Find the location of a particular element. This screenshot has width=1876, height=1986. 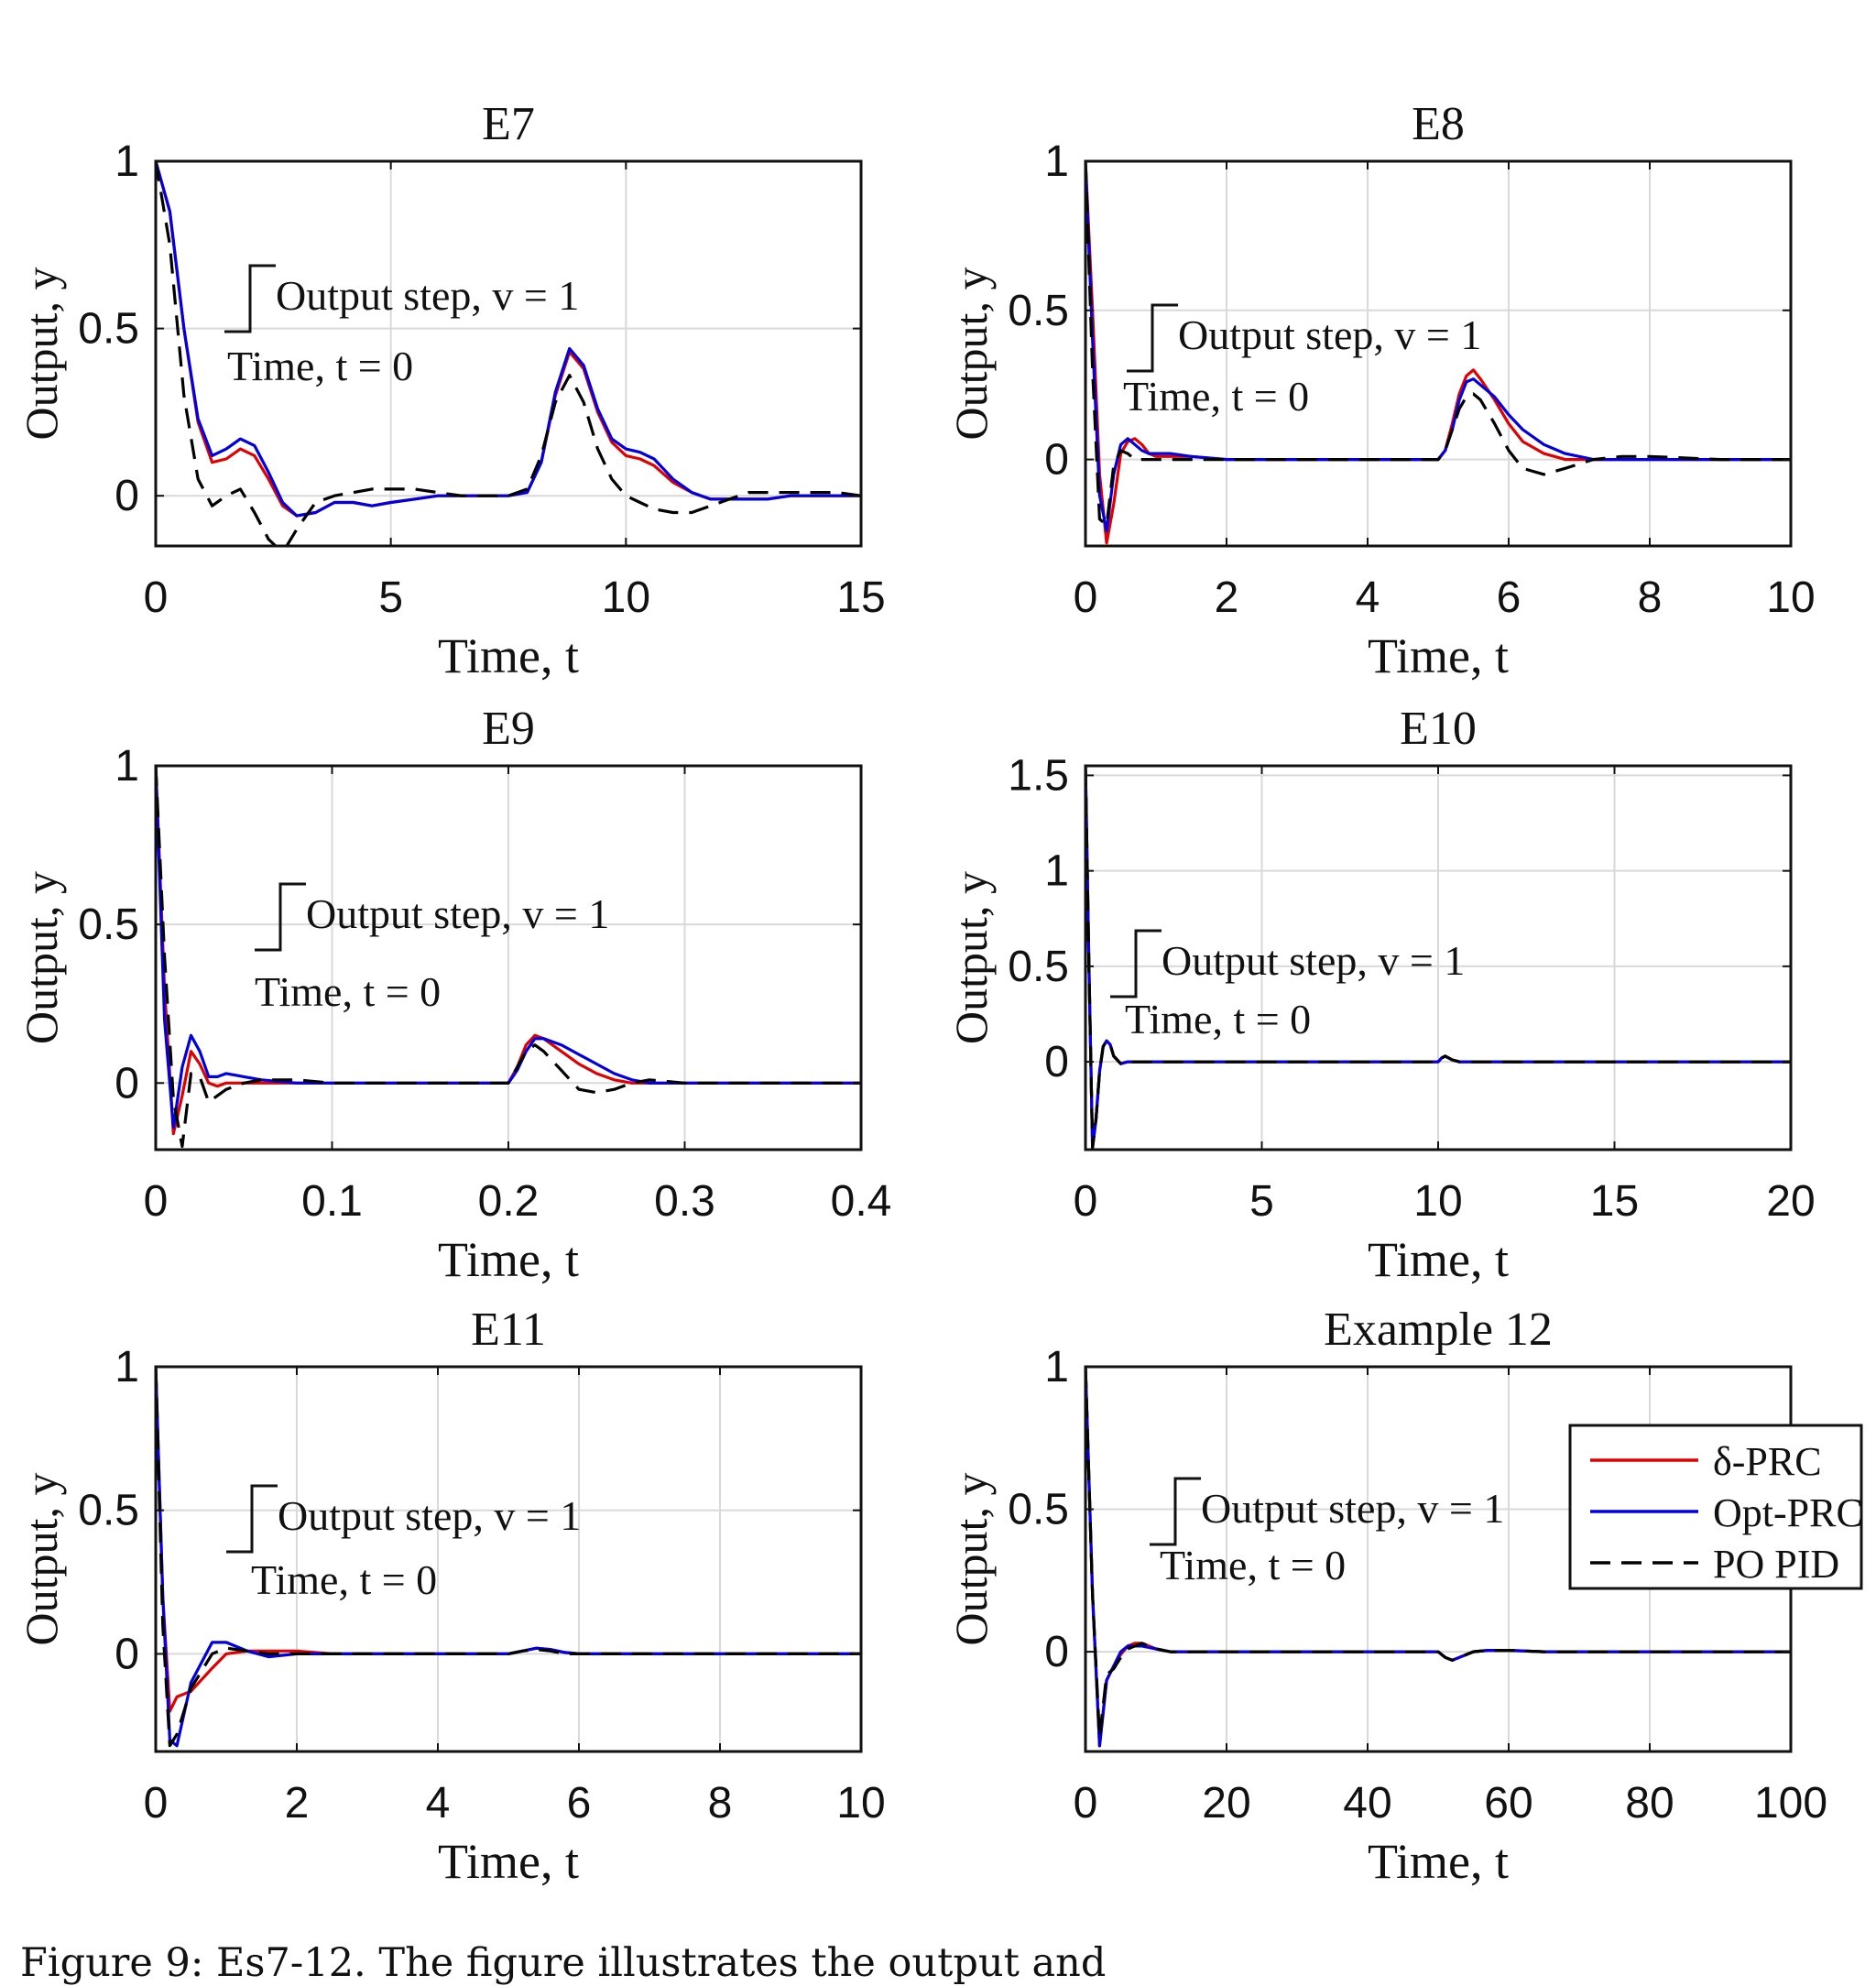

grid-lines is located at coordinates (509, 958).